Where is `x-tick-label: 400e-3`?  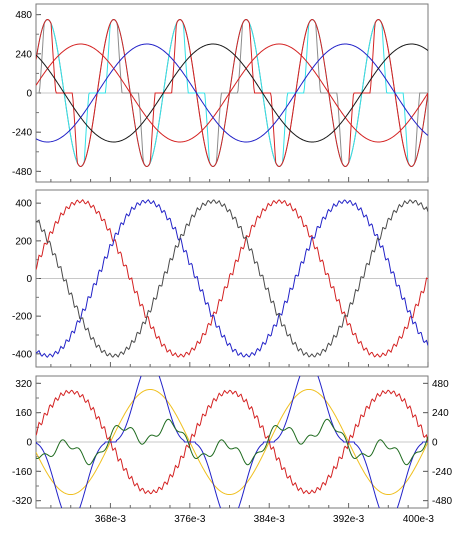
x-tick-label: 400e-3 is located at coordinates (419, 519).